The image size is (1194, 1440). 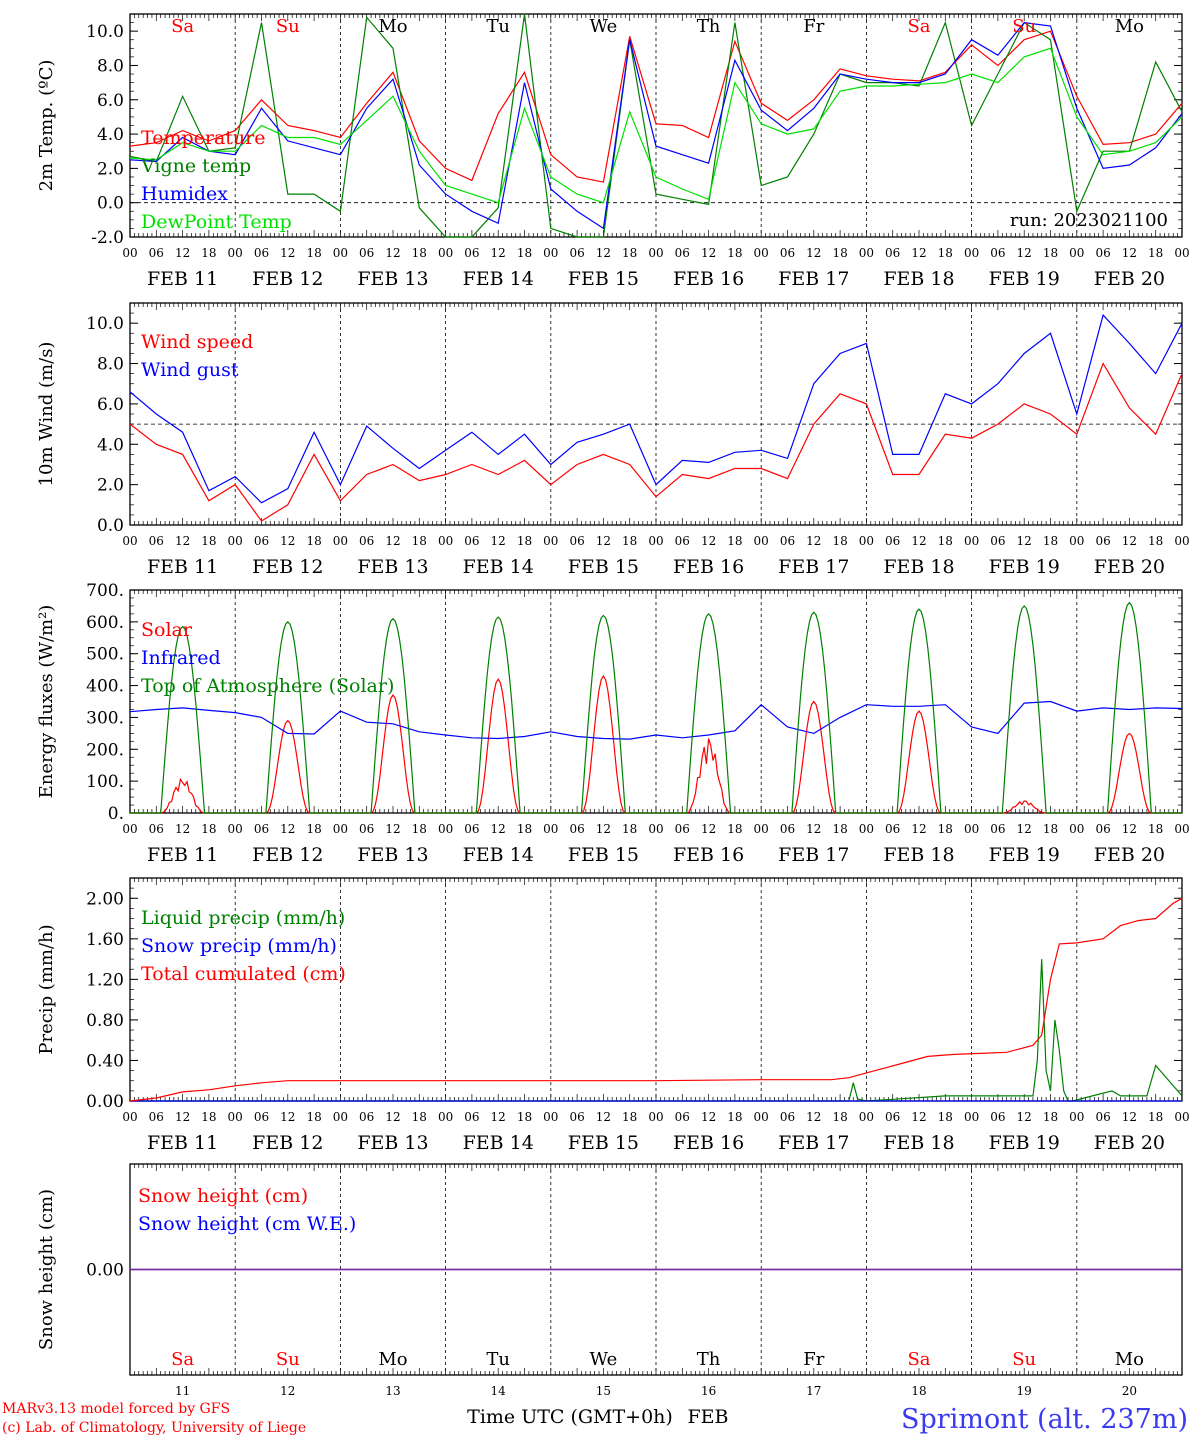 I want to click on date-label: FEB 16, so click(x=708, y=567).